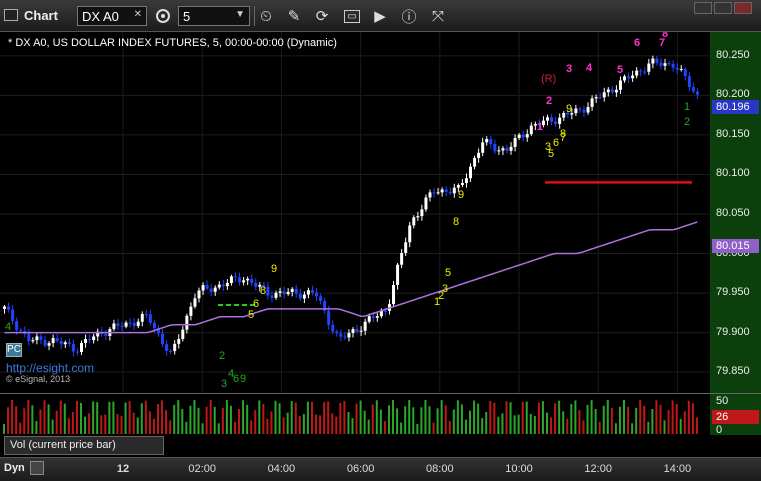  I want to click on setup-count-label: 8, so click(665, 36).